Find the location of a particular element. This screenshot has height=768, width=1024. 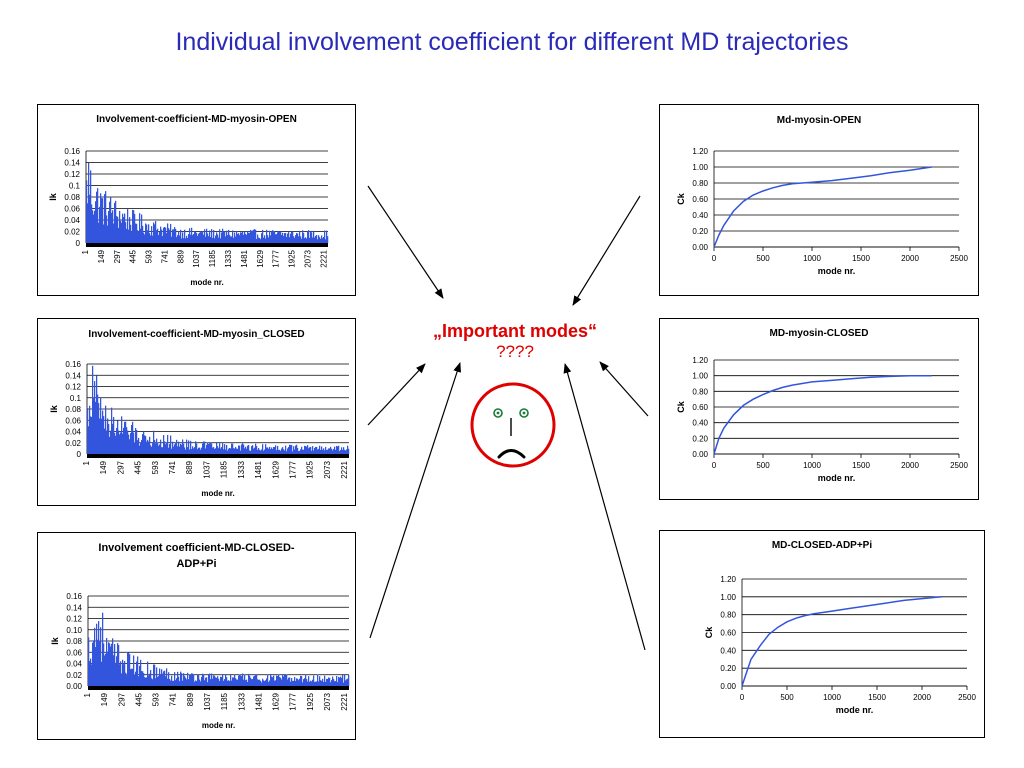

y-axis-label: Ik is located at coordinates (55, 640).